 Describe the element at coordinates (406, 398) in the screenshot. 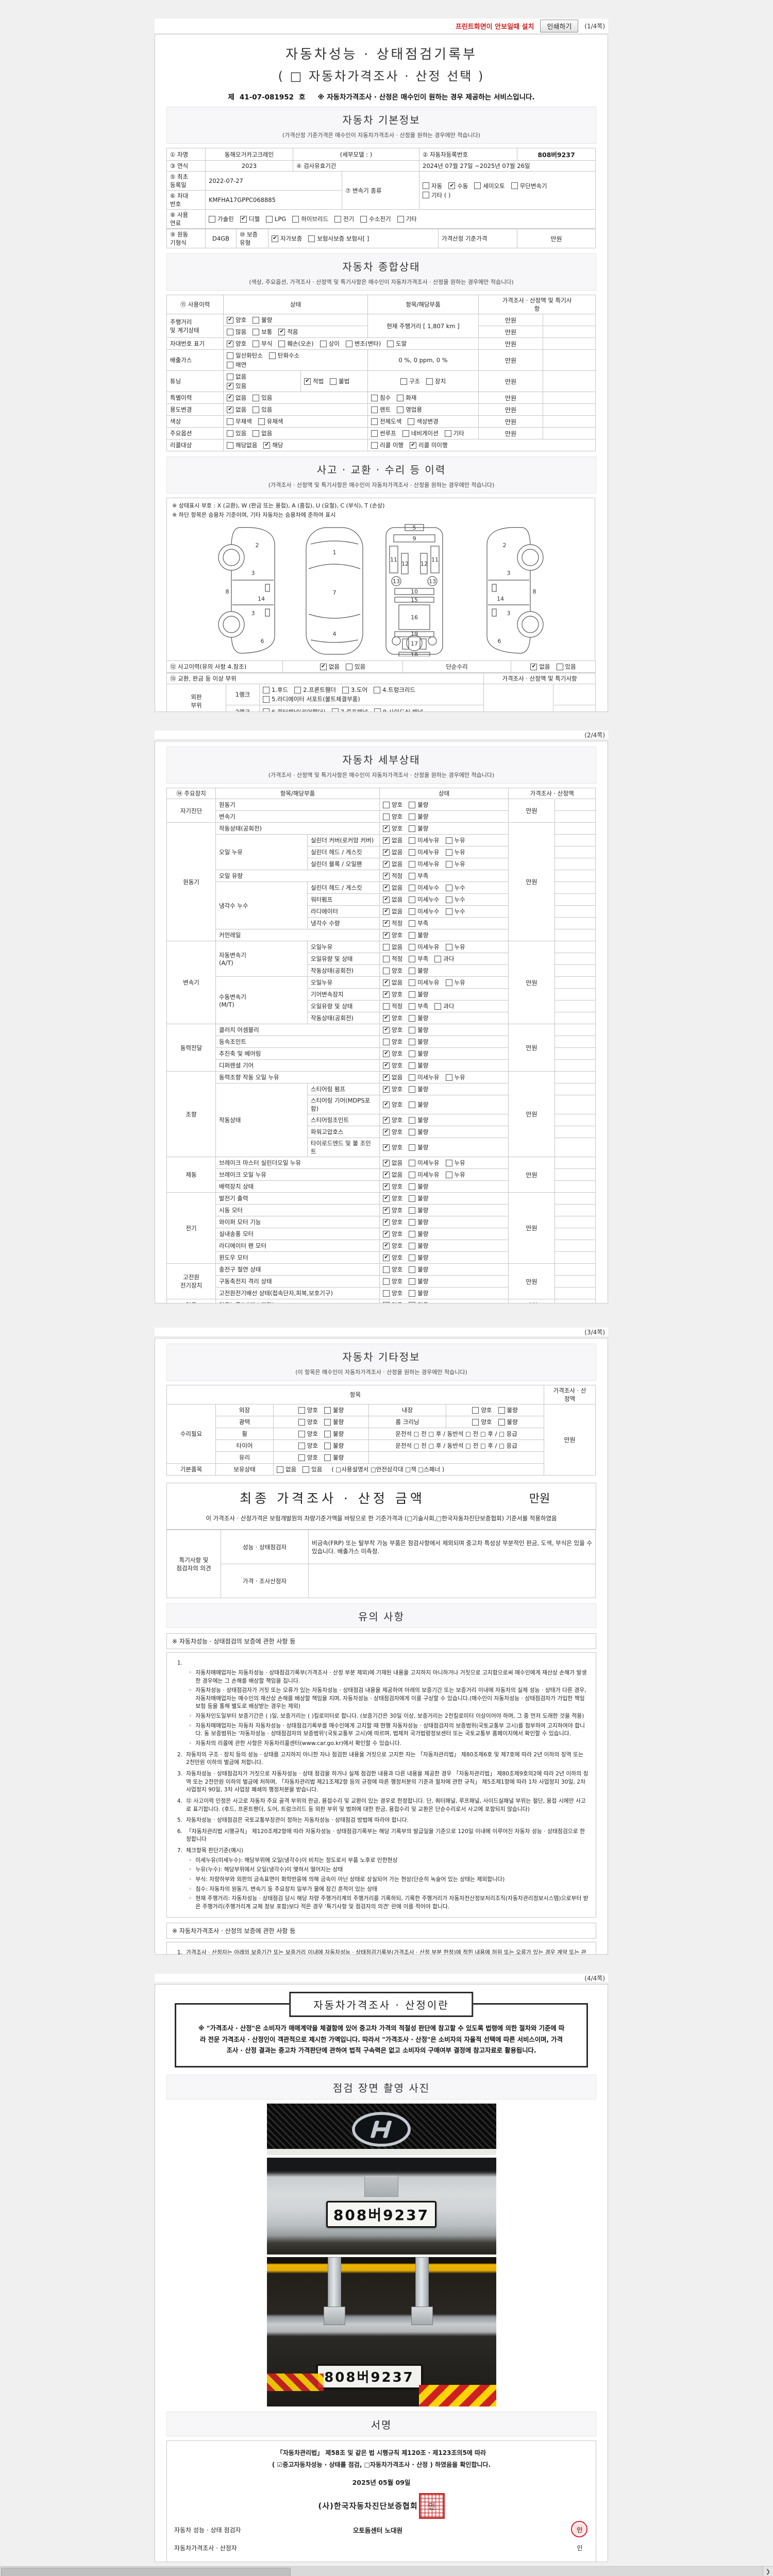

I see `checkbox-option: 화재` at that location.